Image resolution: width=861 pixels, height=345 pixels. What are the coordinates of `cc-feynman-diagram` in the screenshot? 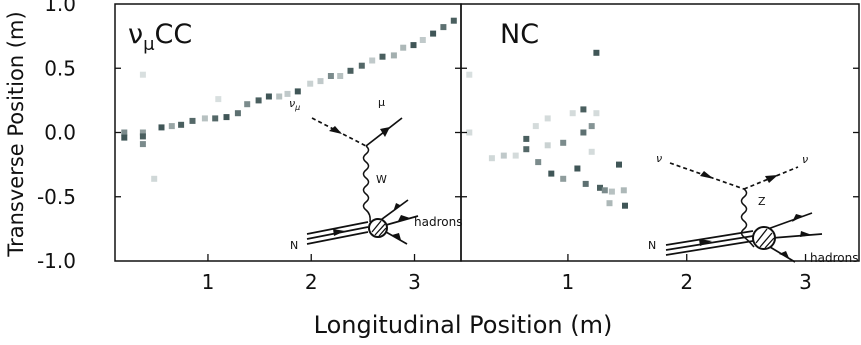 It's located at (362, 181).